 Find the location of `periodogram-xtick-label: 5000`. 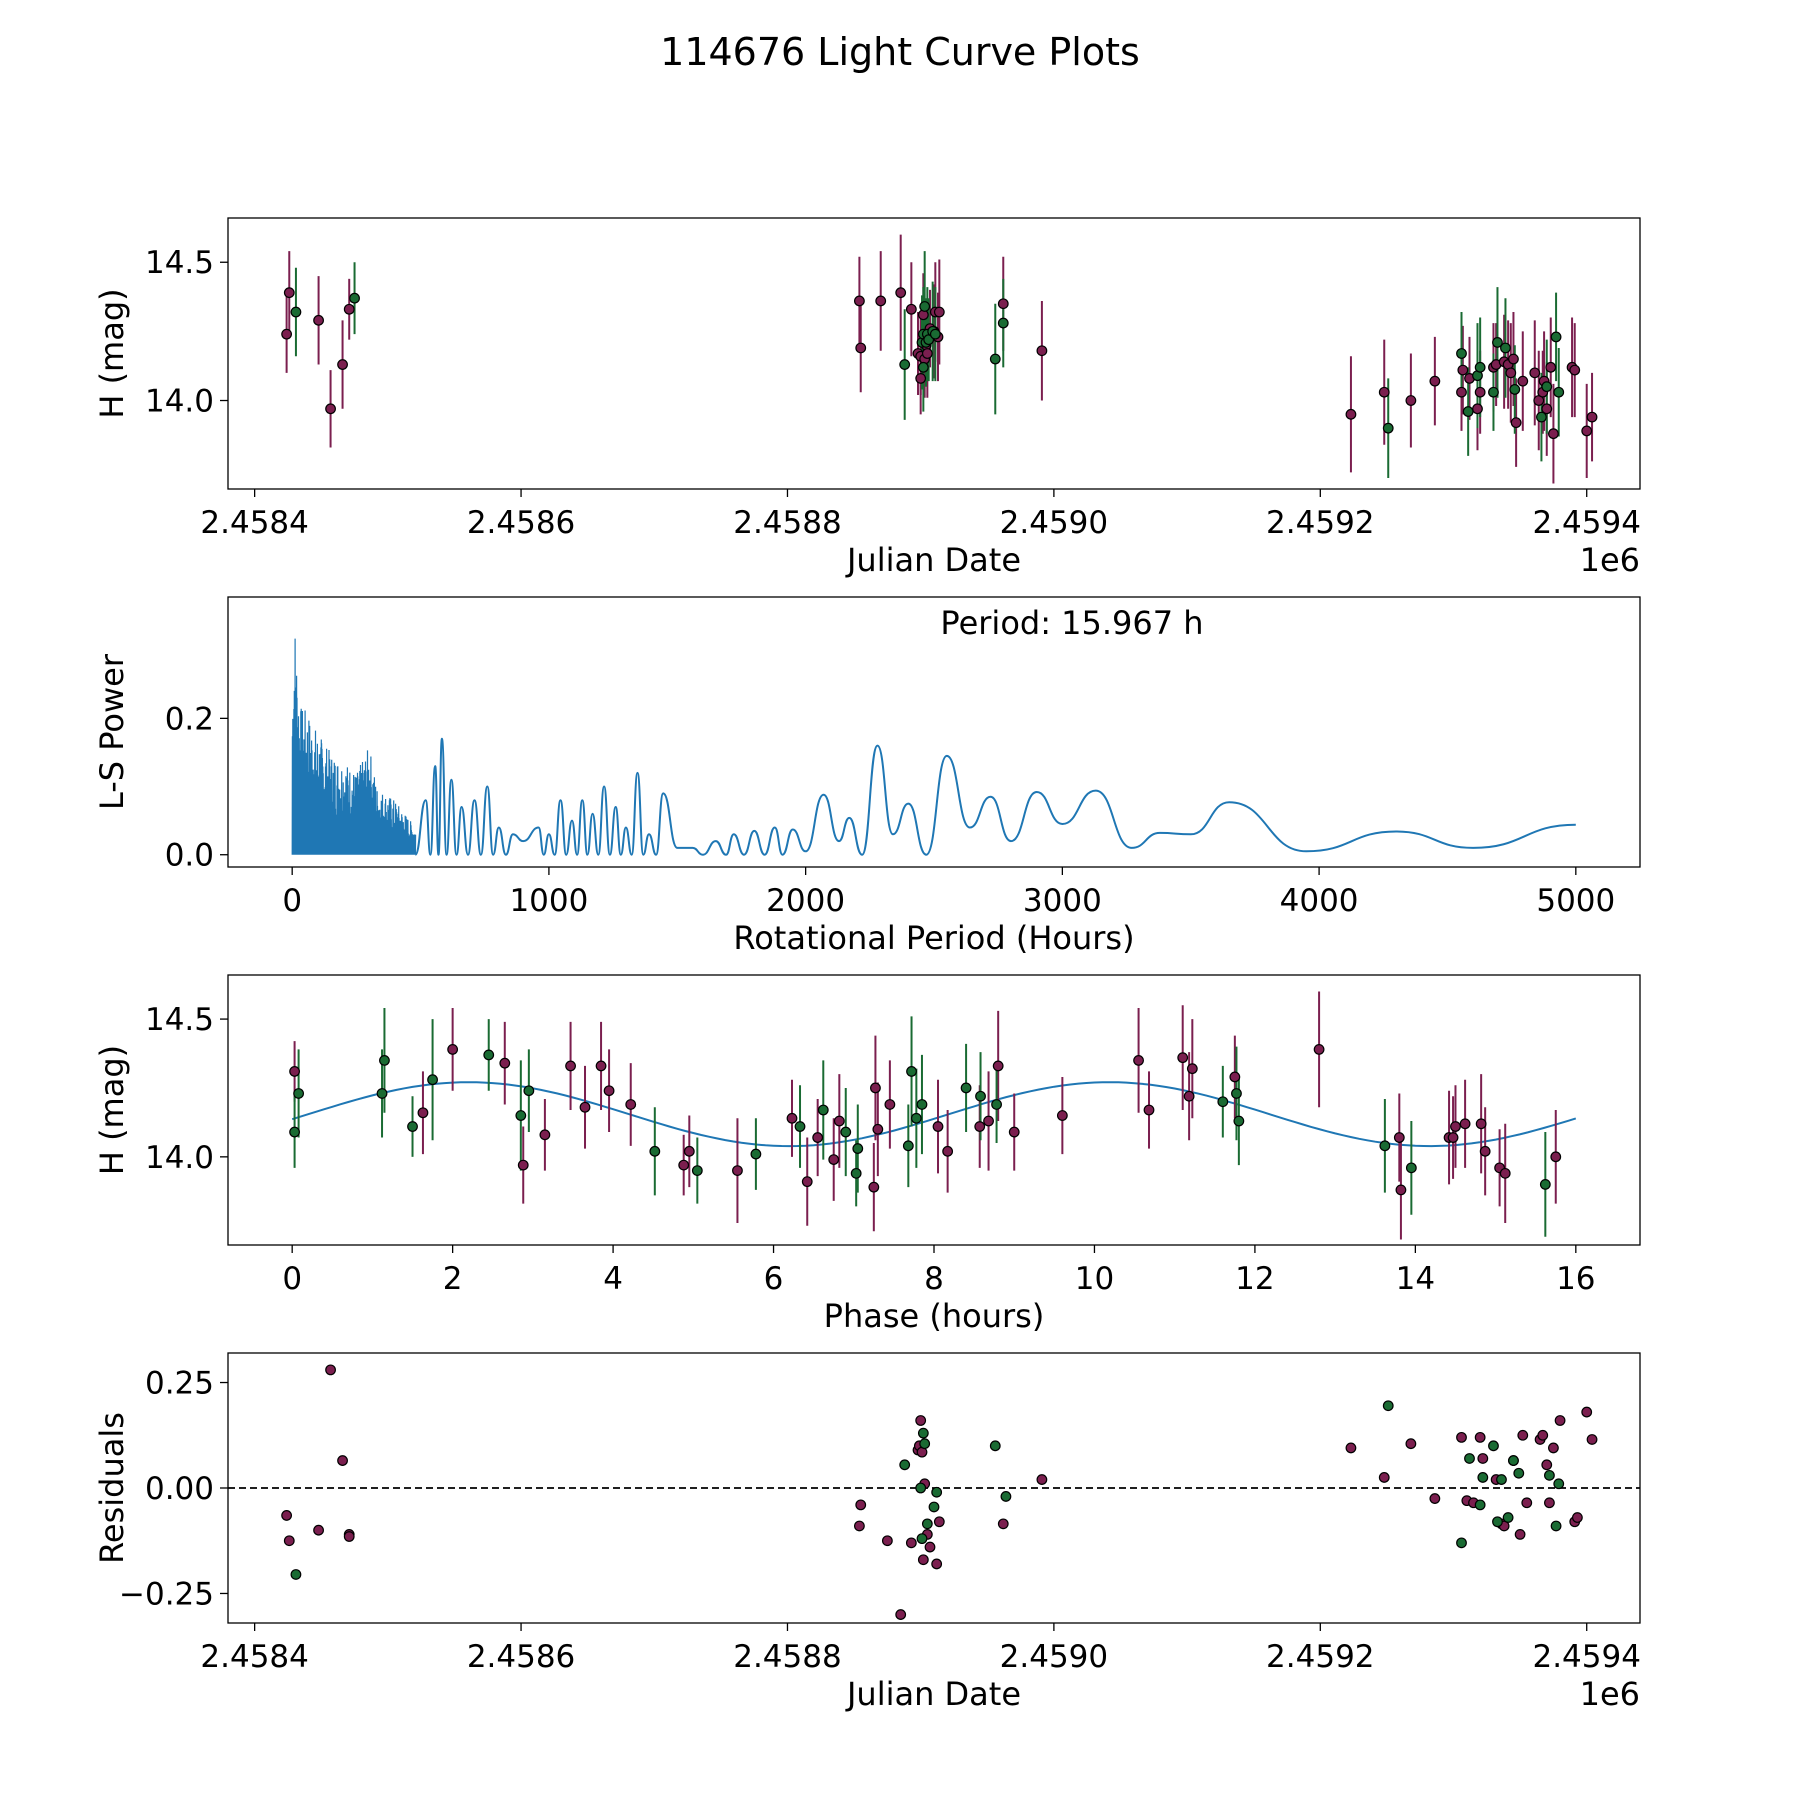

periodogram-xtick-label: 5000 is located at coordinates (1575, 901).